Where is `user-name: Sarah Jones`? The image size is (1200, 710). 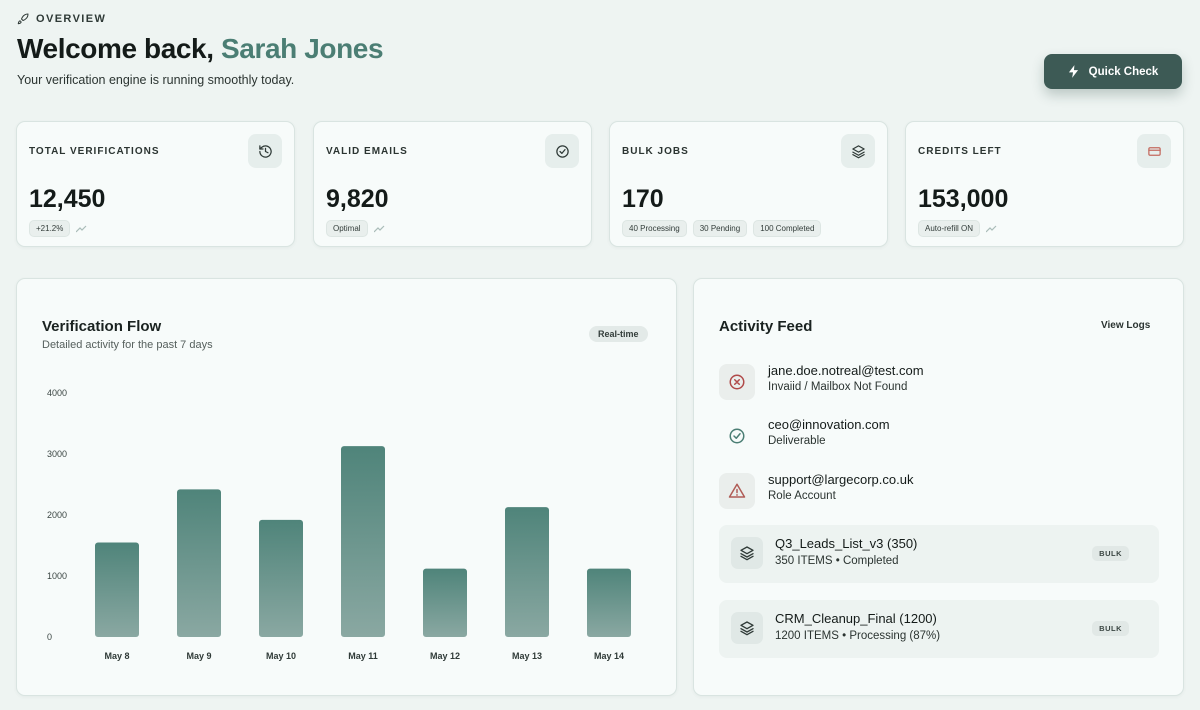
user-name: Sarah Jones is located at coordinates (302, 48).